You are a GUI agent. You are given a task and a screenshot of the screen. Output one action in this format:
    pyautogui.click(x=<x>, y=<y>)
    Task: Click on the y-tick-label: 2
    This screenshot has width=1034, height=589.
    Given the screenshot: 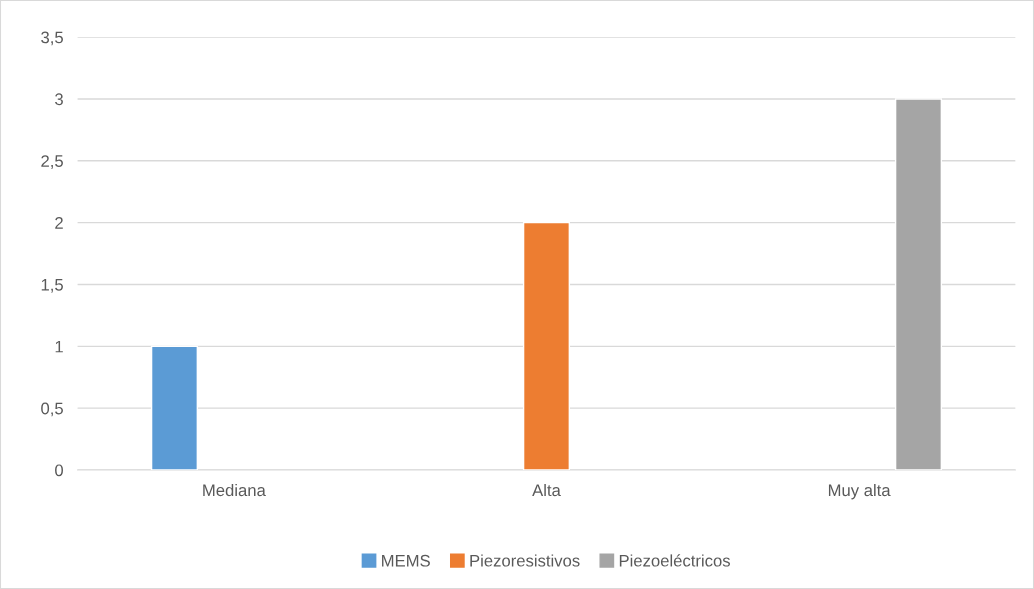 What is the action you would take?
    pyautogui.click(x=59, y=223)
    